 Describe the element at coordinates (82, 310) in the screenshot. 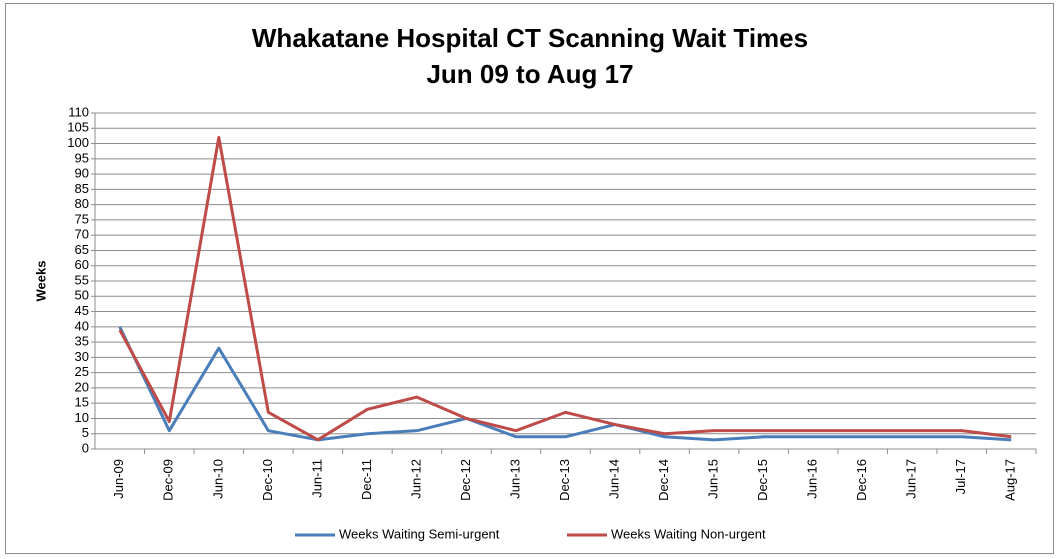

I see `y-tick-label: 45` at that location.